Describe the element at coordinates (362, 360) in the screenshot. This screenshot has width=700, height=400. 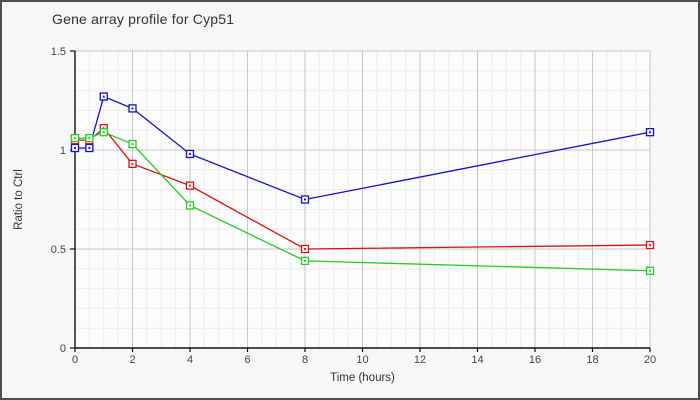
I see `x-tick-label: 10` at that location.